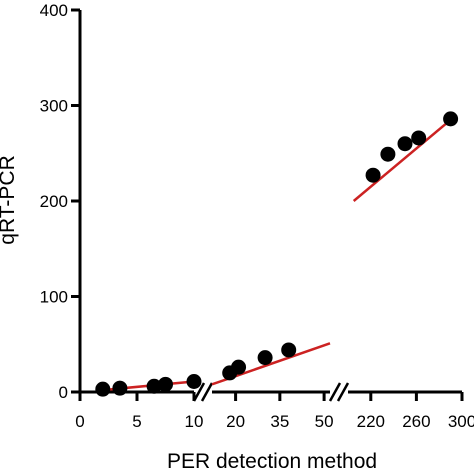 The height and width of the screenshot is (474, 474). What do you see at coordinates (194, 421) in the screenshot?
I see `x-tick-label: 10` at bounding box center [194, 421].